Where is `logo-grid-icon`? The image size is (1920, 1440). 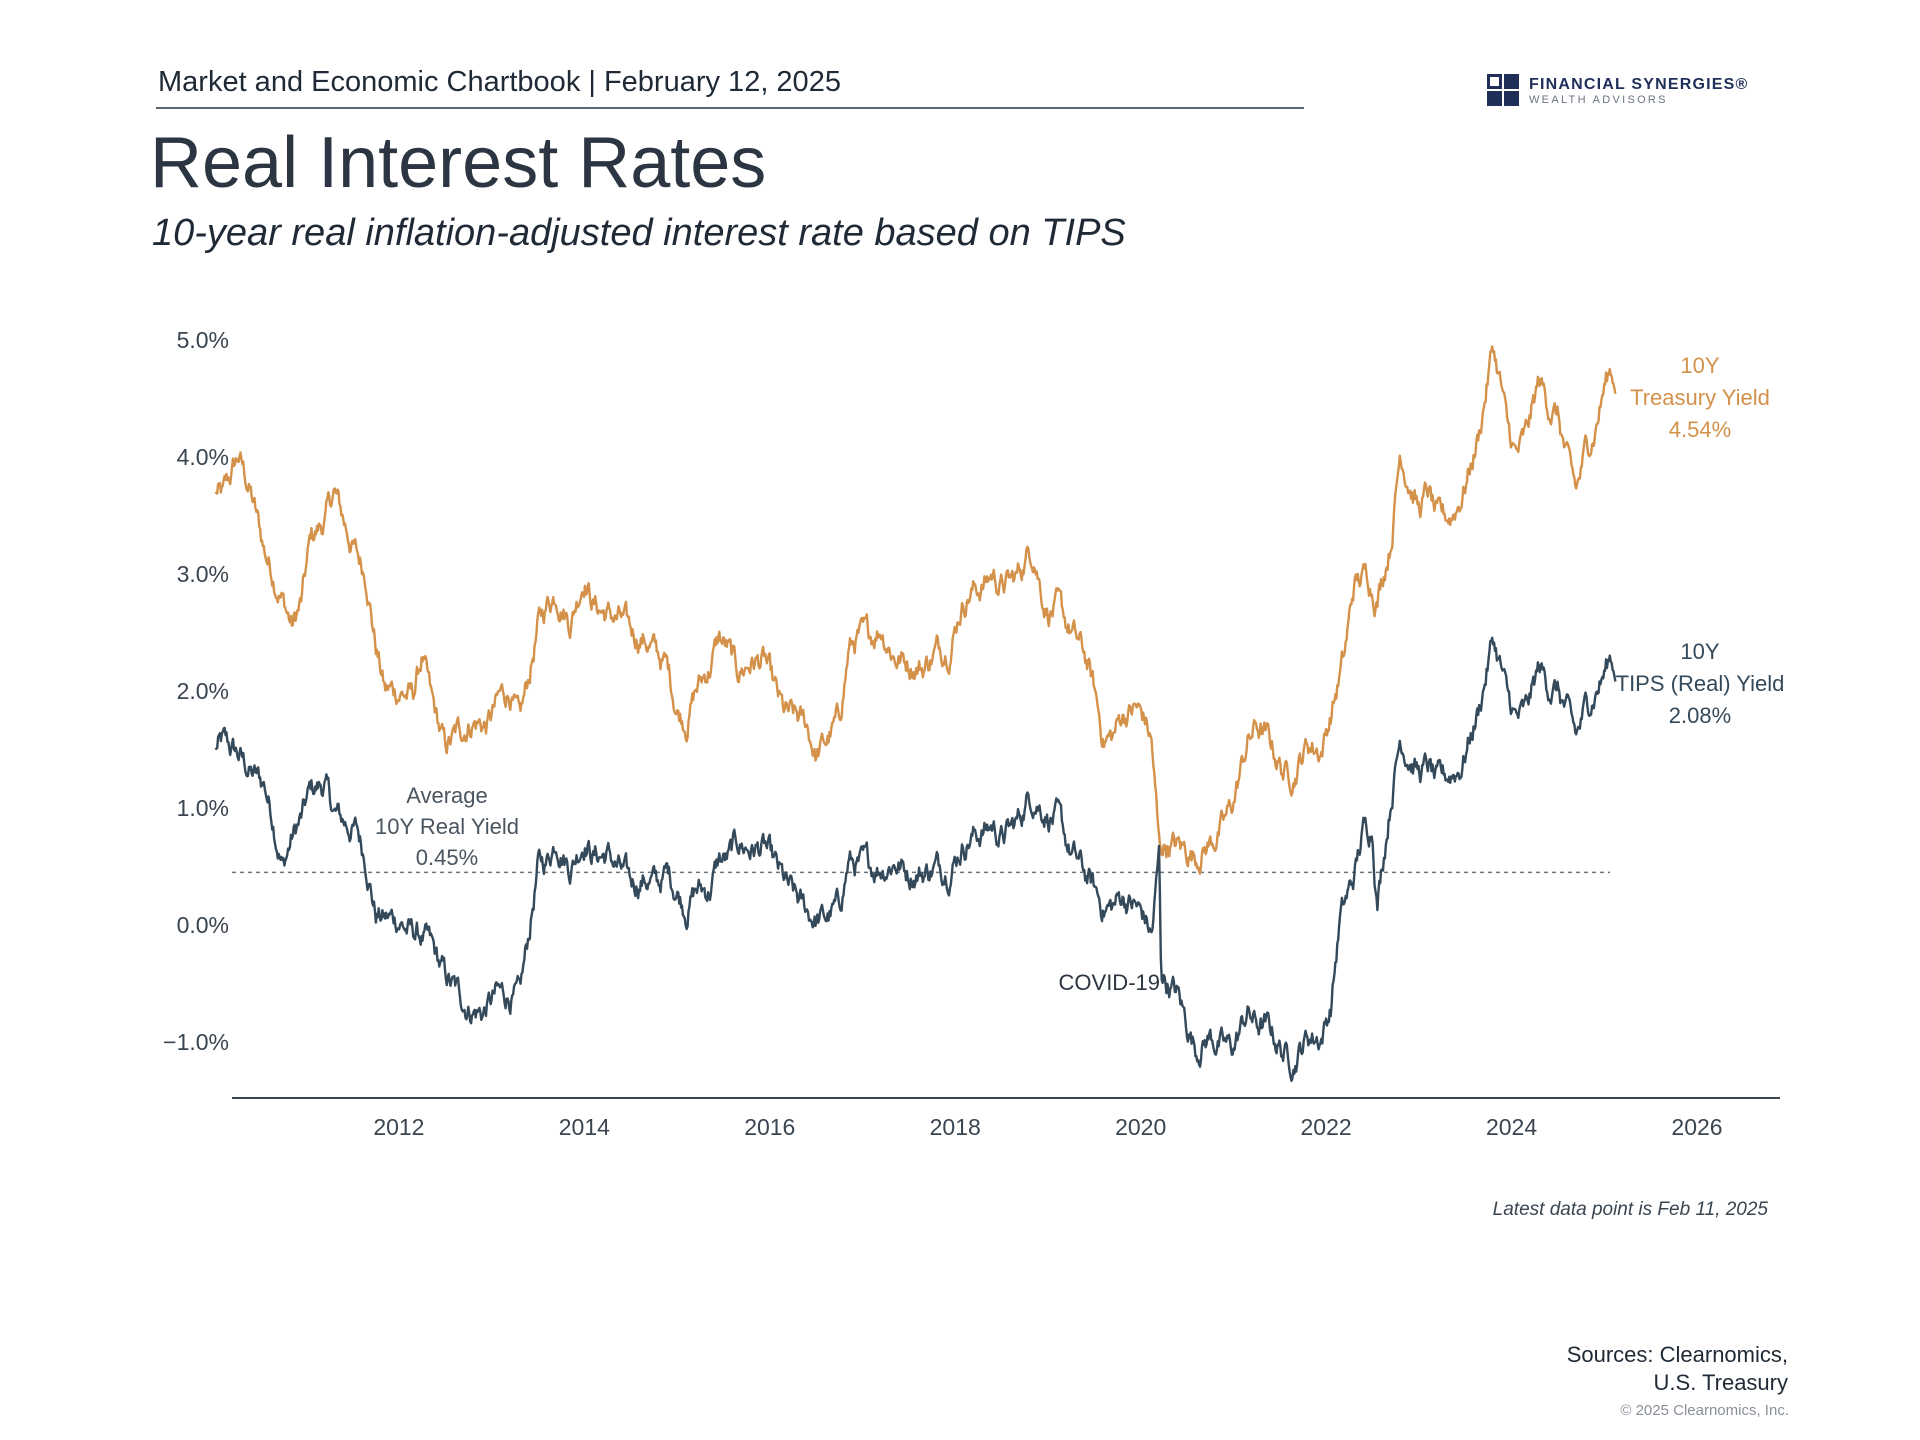
logo-grid-icon is located at coordinates (1503, 90).